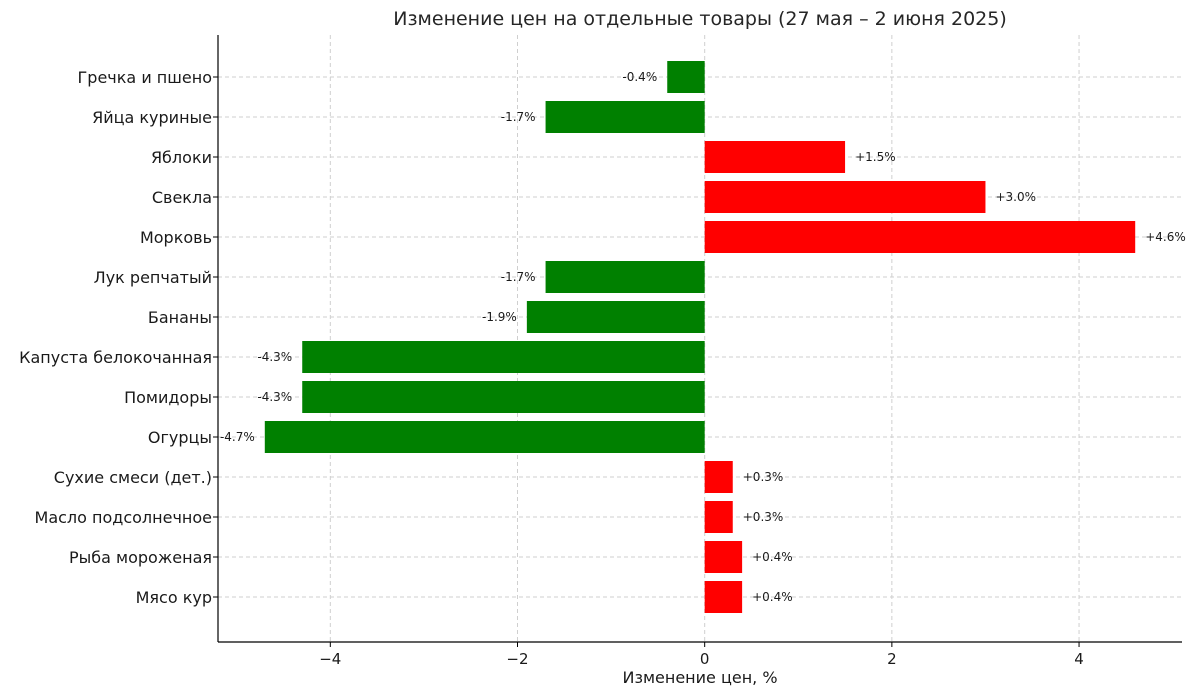 This screenshot has height=696, width=1200. Describe the element at coordinates (140, 557) in the screenshot. I see `category-label: Рыба мороженая` at that location.